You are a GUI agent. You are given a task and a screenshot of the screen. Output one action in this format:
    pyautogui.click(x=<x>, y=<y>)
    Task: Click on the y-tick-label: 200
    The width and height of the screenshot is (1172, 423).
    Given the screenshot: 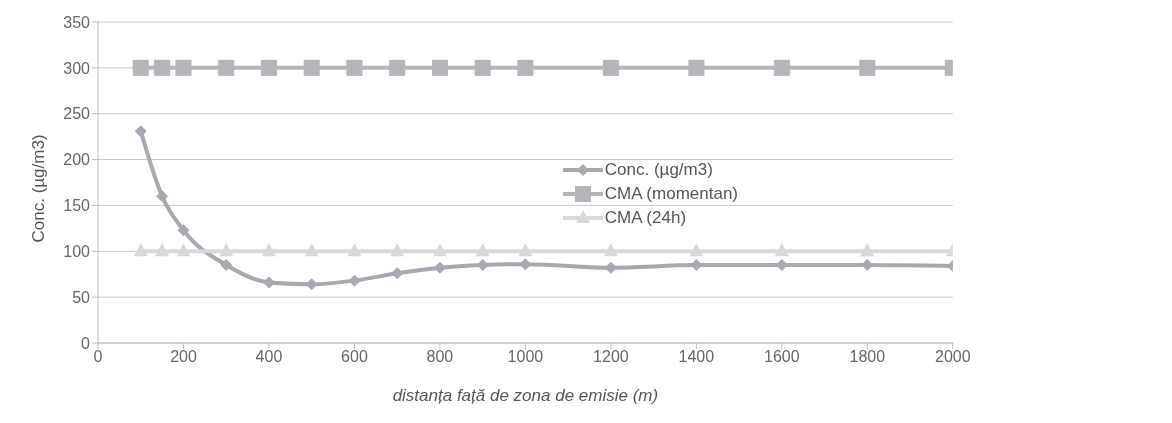 What is the action you would take?
    pyautogui.click(x=77, y=160)
    